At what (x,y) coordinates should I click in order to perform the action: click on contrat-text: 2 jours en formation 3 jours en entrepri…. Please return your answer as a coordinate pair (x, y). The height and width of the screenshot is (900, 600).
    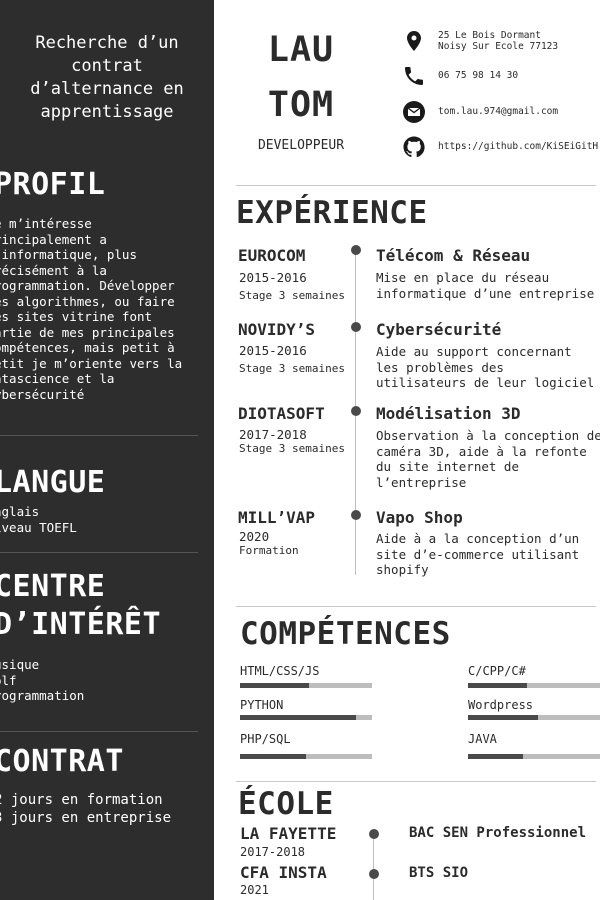
    Looking at the image, I should click on (86, 809).